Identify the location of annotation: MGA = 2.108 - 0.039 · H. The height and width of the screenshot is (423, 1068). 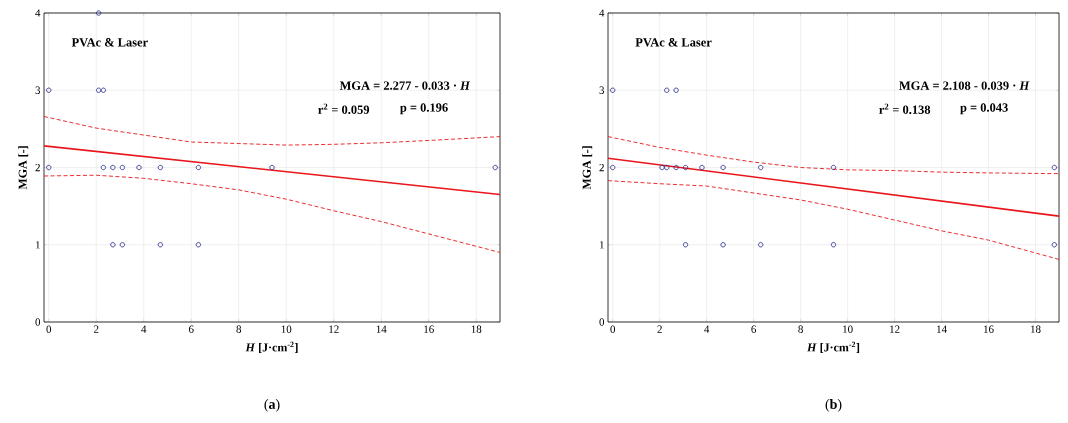
(964, 85).